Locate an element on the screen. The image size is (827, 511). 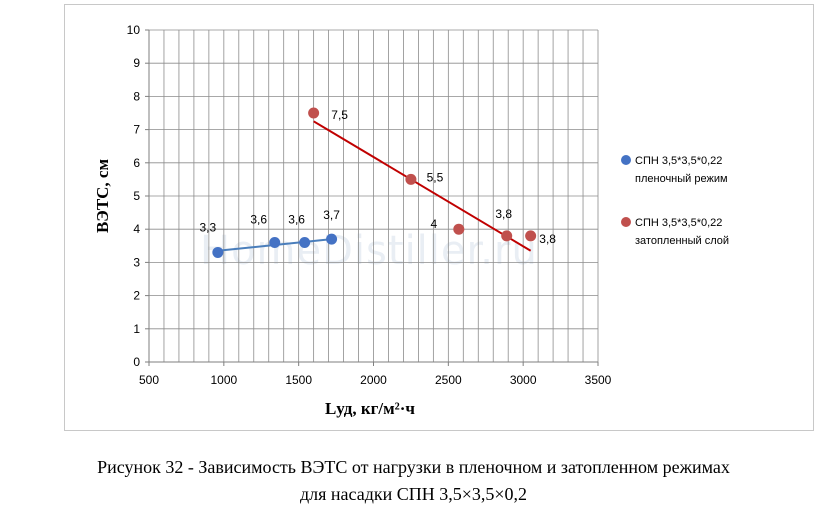
y-tick-label: 8 is located at coordinates (136, 96).